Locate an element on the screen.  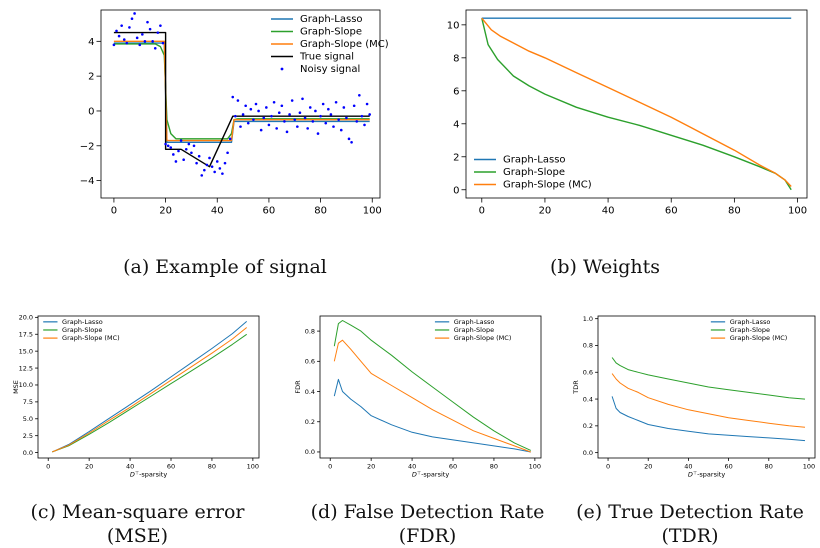
y-tick-label: 0 is located at coordinates (456, 190).